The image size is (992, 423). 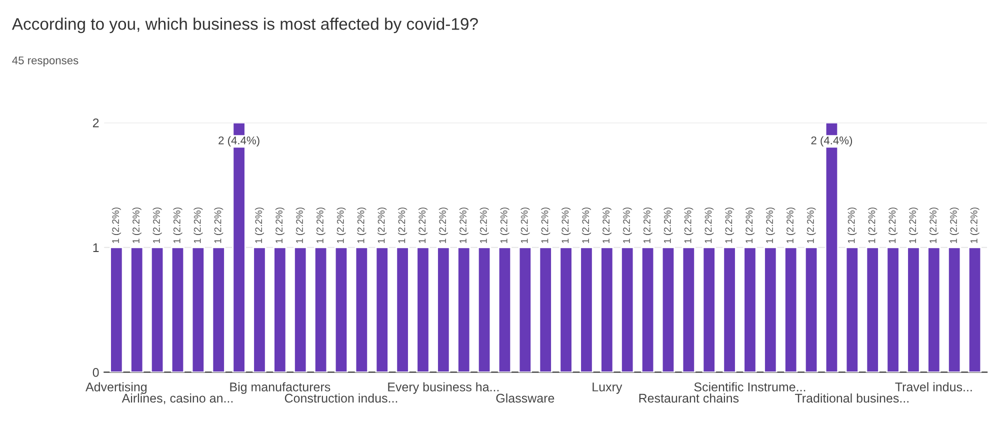 What do you see at coordinates (96, 247) in the screenshot?
I see `y-tick-label: 1` at bounding box center [96, 247].